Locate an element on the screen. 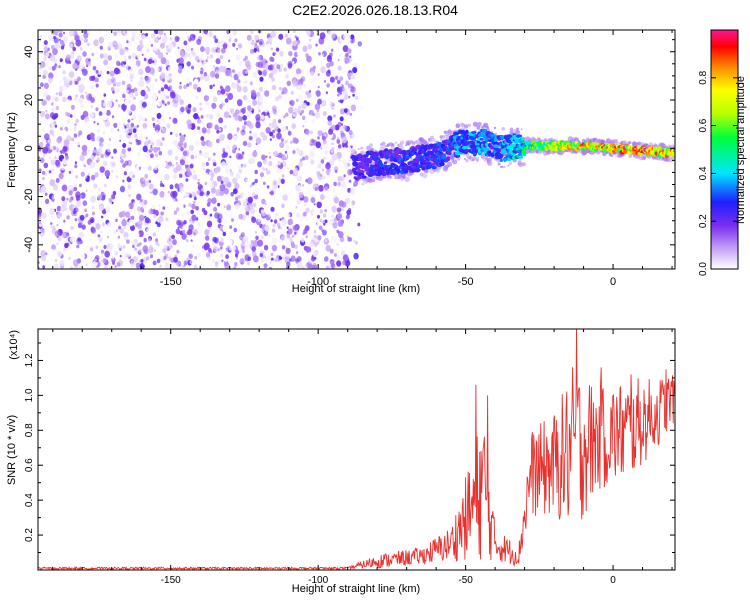  x-tick-label: -150 is located at coordinates (171, 580).